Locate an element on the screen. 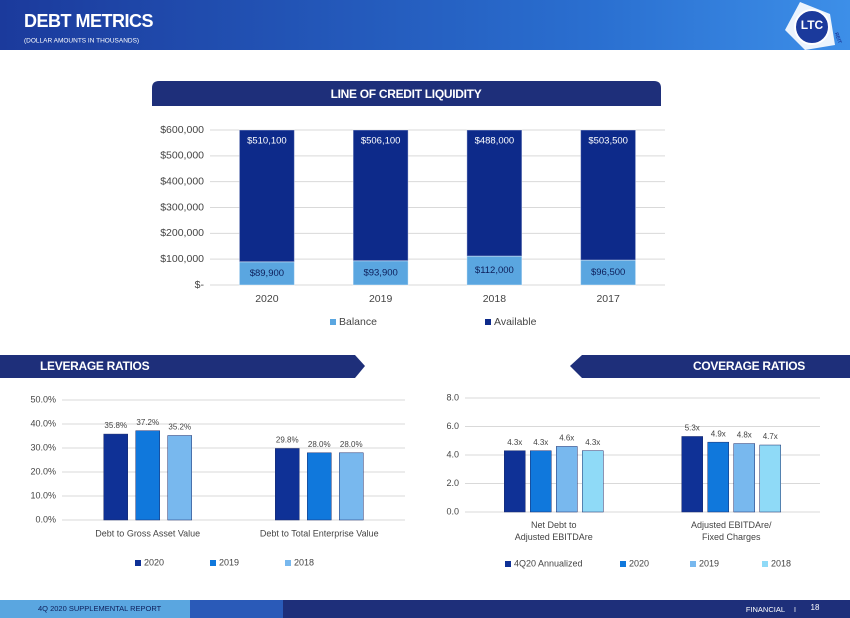  footer-box is located at coordinates (95, 609).